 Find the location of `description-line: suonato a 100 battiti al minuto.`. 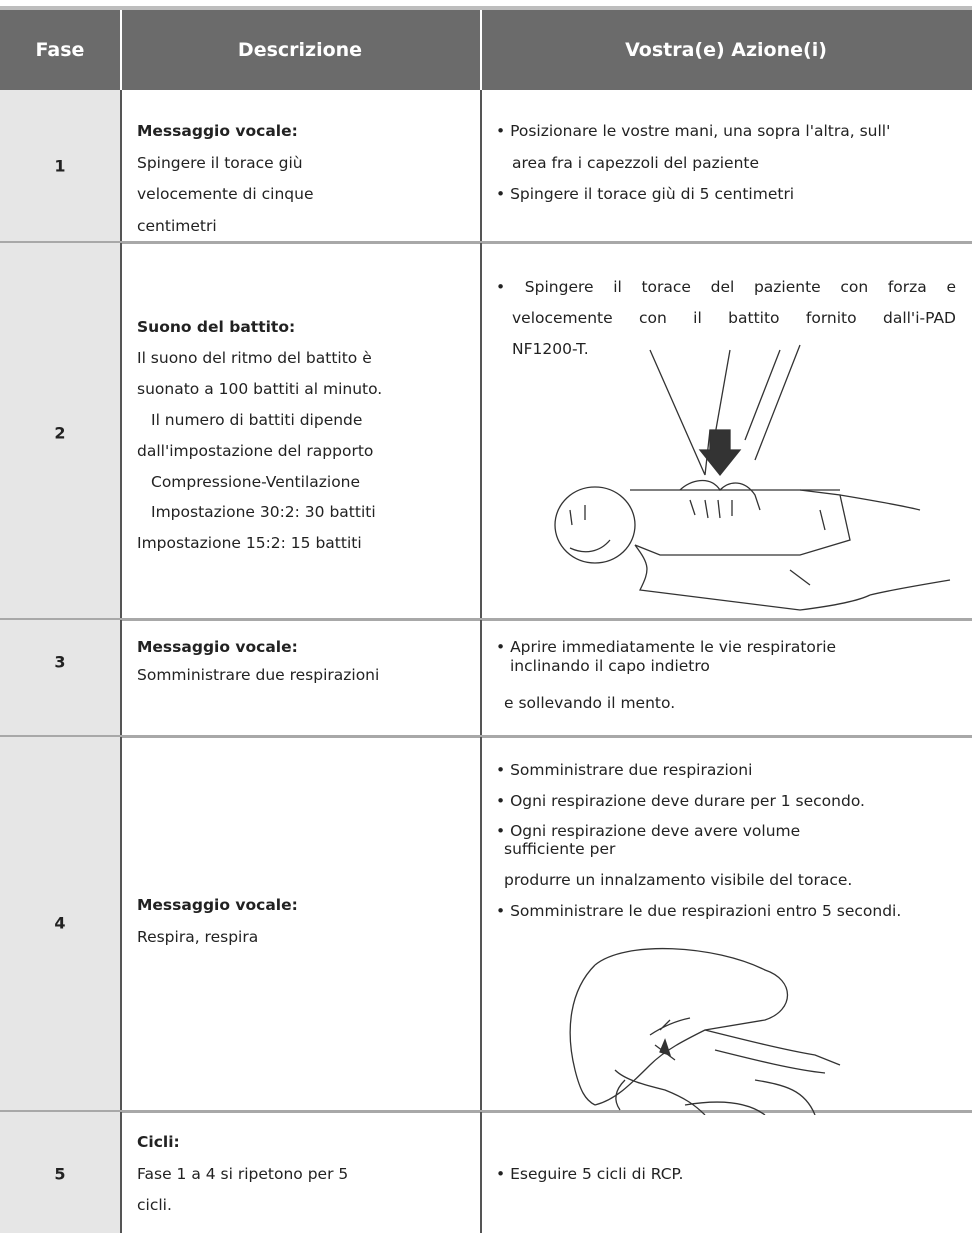

description-line: suonato a 100 battiti al minuto. is located at coordinates (260, 389).